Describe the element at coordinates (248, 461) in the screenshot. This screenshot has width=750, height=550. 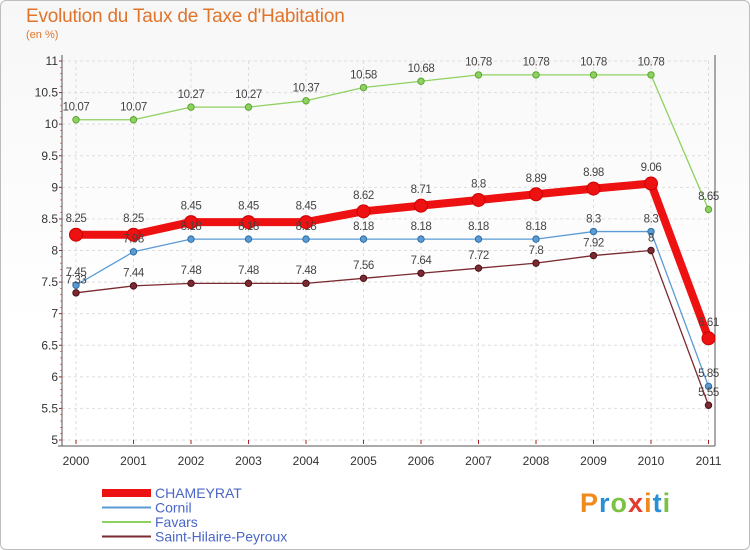
I see `x-tick-label: 2003` at that location.